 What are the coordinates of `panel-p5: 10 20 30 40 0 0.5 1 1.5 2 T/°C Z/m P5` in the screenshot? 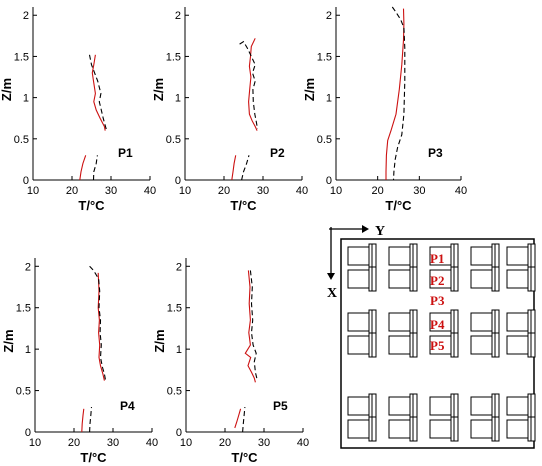 It's located at (230, 361).